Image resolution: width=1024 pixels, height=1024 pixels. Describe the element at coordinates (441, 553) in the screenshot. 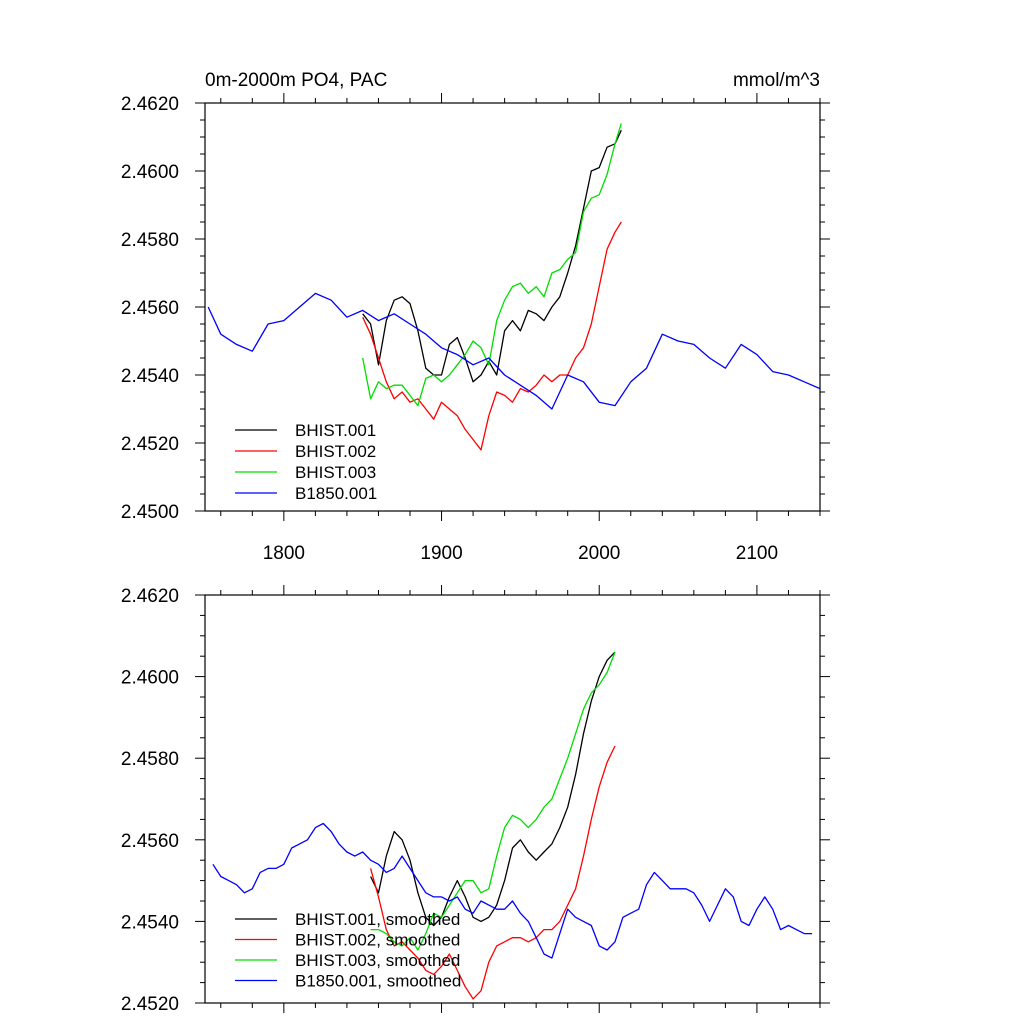

I see `x-tick-label: 1900` at that location.